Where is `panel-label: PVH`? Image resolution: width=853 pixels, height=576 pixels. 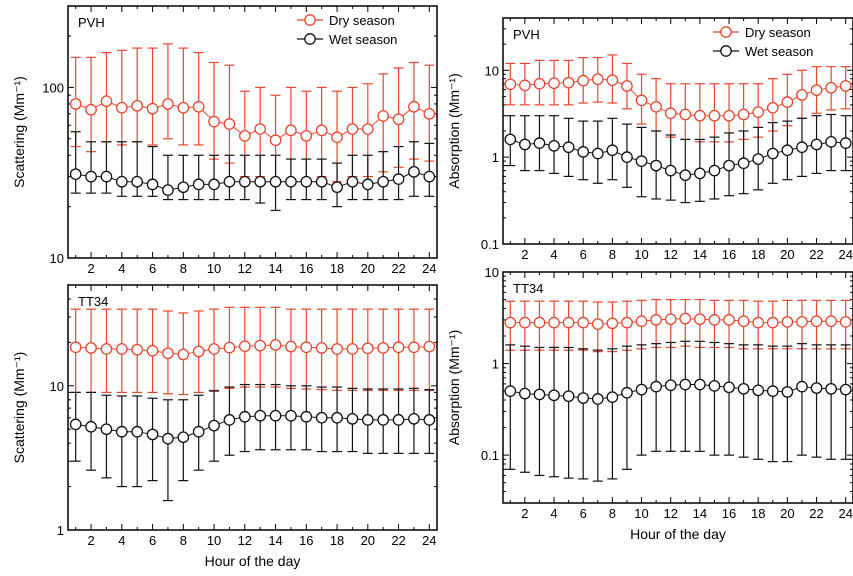
panel-label: PVH is located at coordinates (526, 34).